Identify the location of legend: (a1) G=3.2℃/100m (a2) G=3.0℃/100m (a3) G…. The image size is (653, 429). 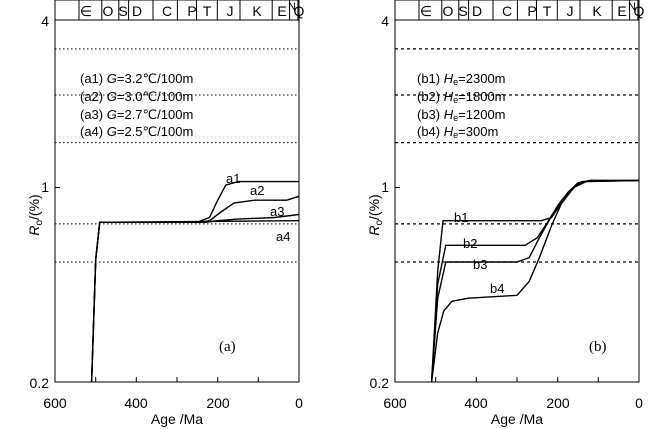
(136, 105).